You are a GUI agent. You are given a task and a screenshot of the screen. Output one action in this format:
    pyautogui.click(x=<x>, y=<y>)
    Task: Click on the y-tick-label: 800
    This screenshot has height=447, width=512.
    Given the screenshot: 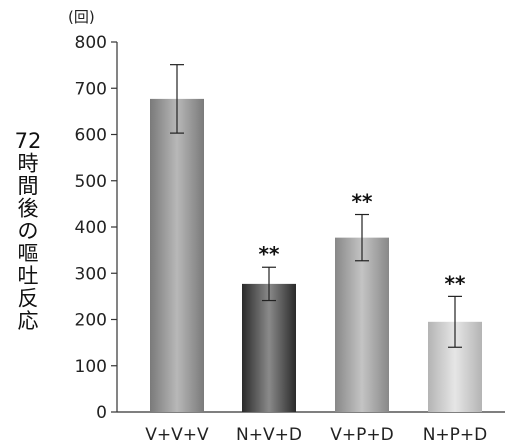 What is the action you would take?
    pyautogui.click(x=91, y=43)
    